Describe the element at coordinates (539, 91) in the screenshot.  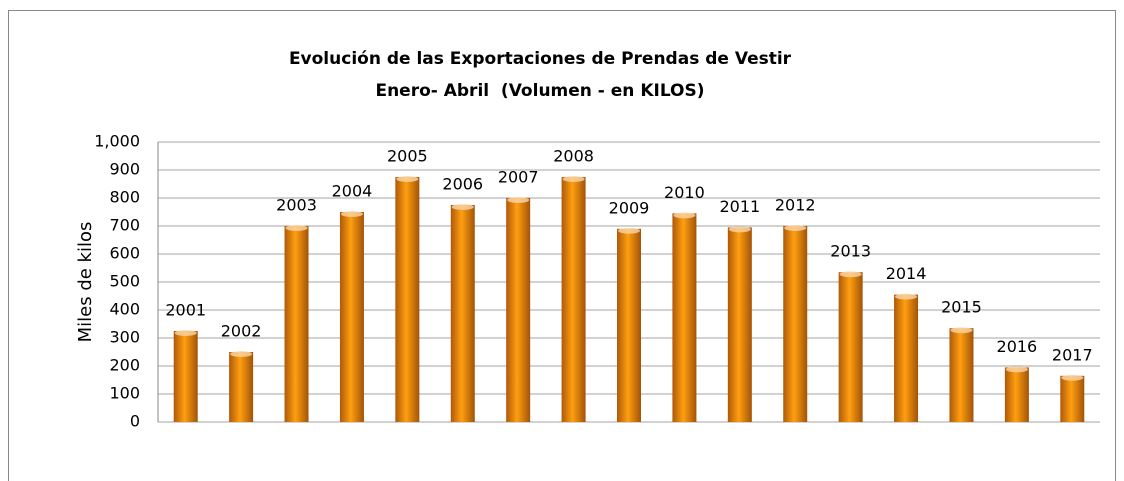
I see `chart-subtitle: Enero- Abril (Volumen - en KILOS)` at that location.